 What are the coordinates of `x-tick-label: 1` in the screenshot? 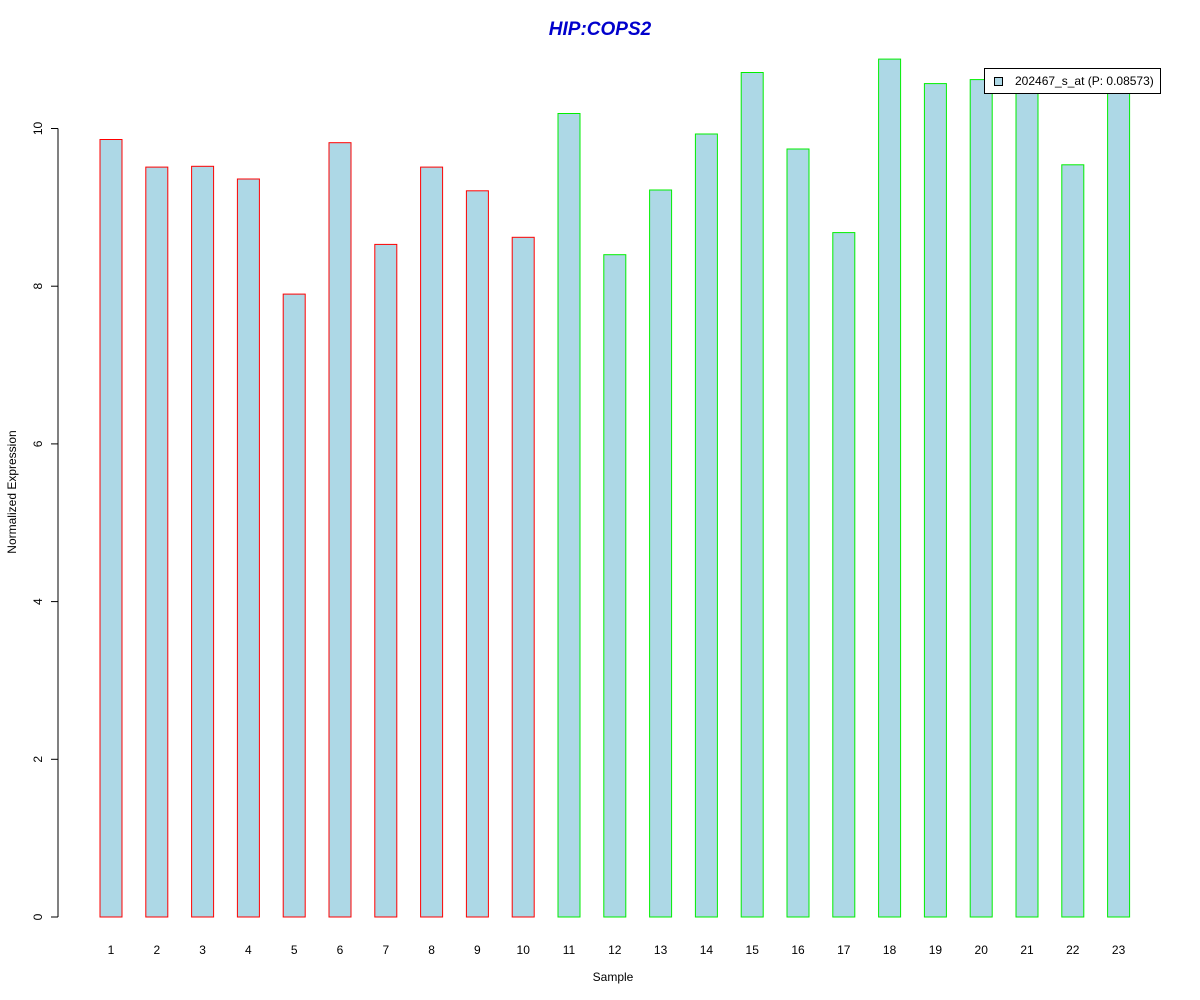 It's located at (111, 950).